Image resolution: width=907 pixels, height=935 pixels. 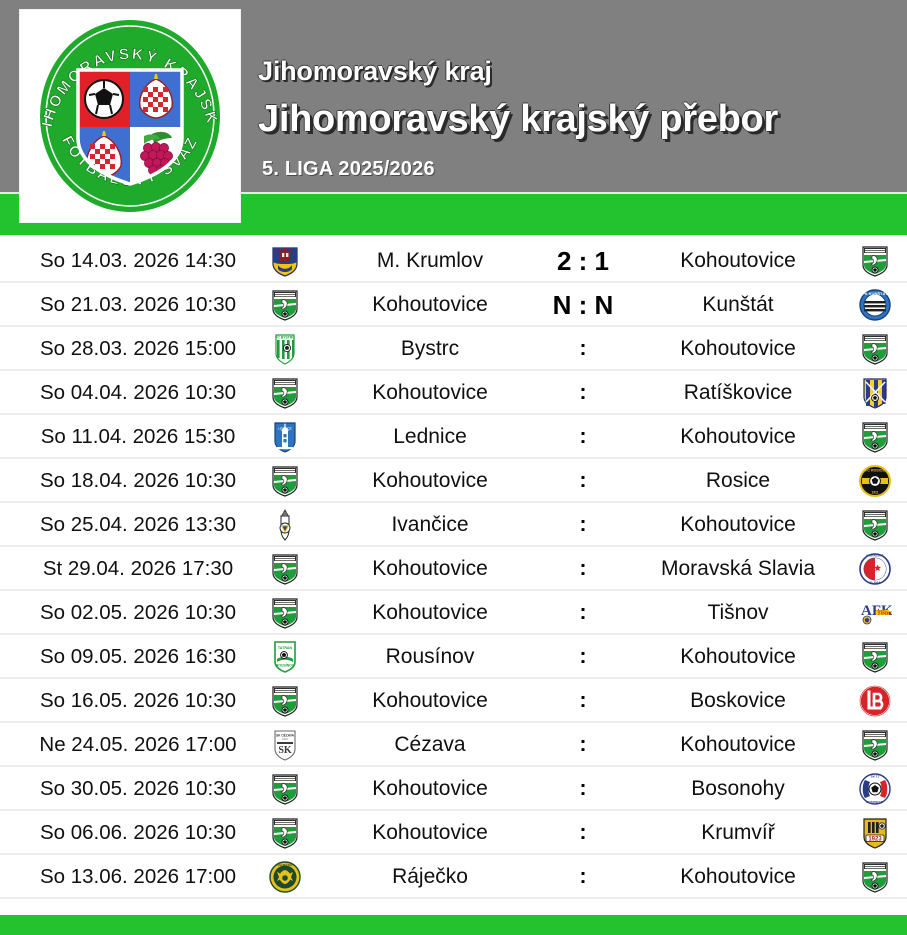 I want to click on crest-m-krumlov, so click(x=285, y=261).